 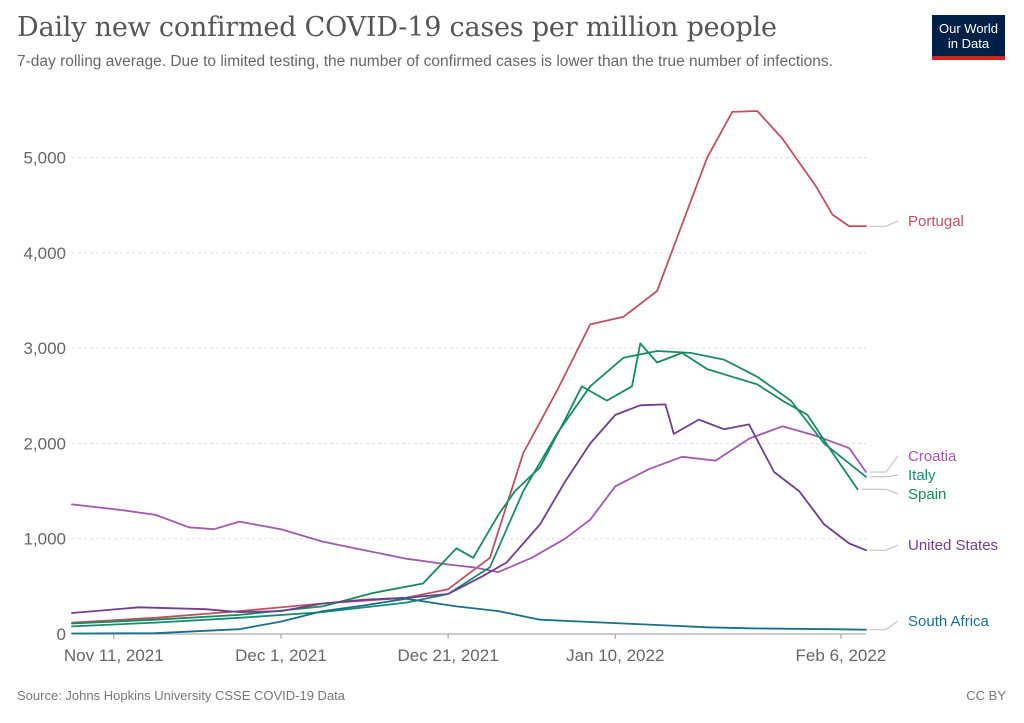 I want to click on x-tick-label: Jan 10, 2022, so click(x=615, y=655).